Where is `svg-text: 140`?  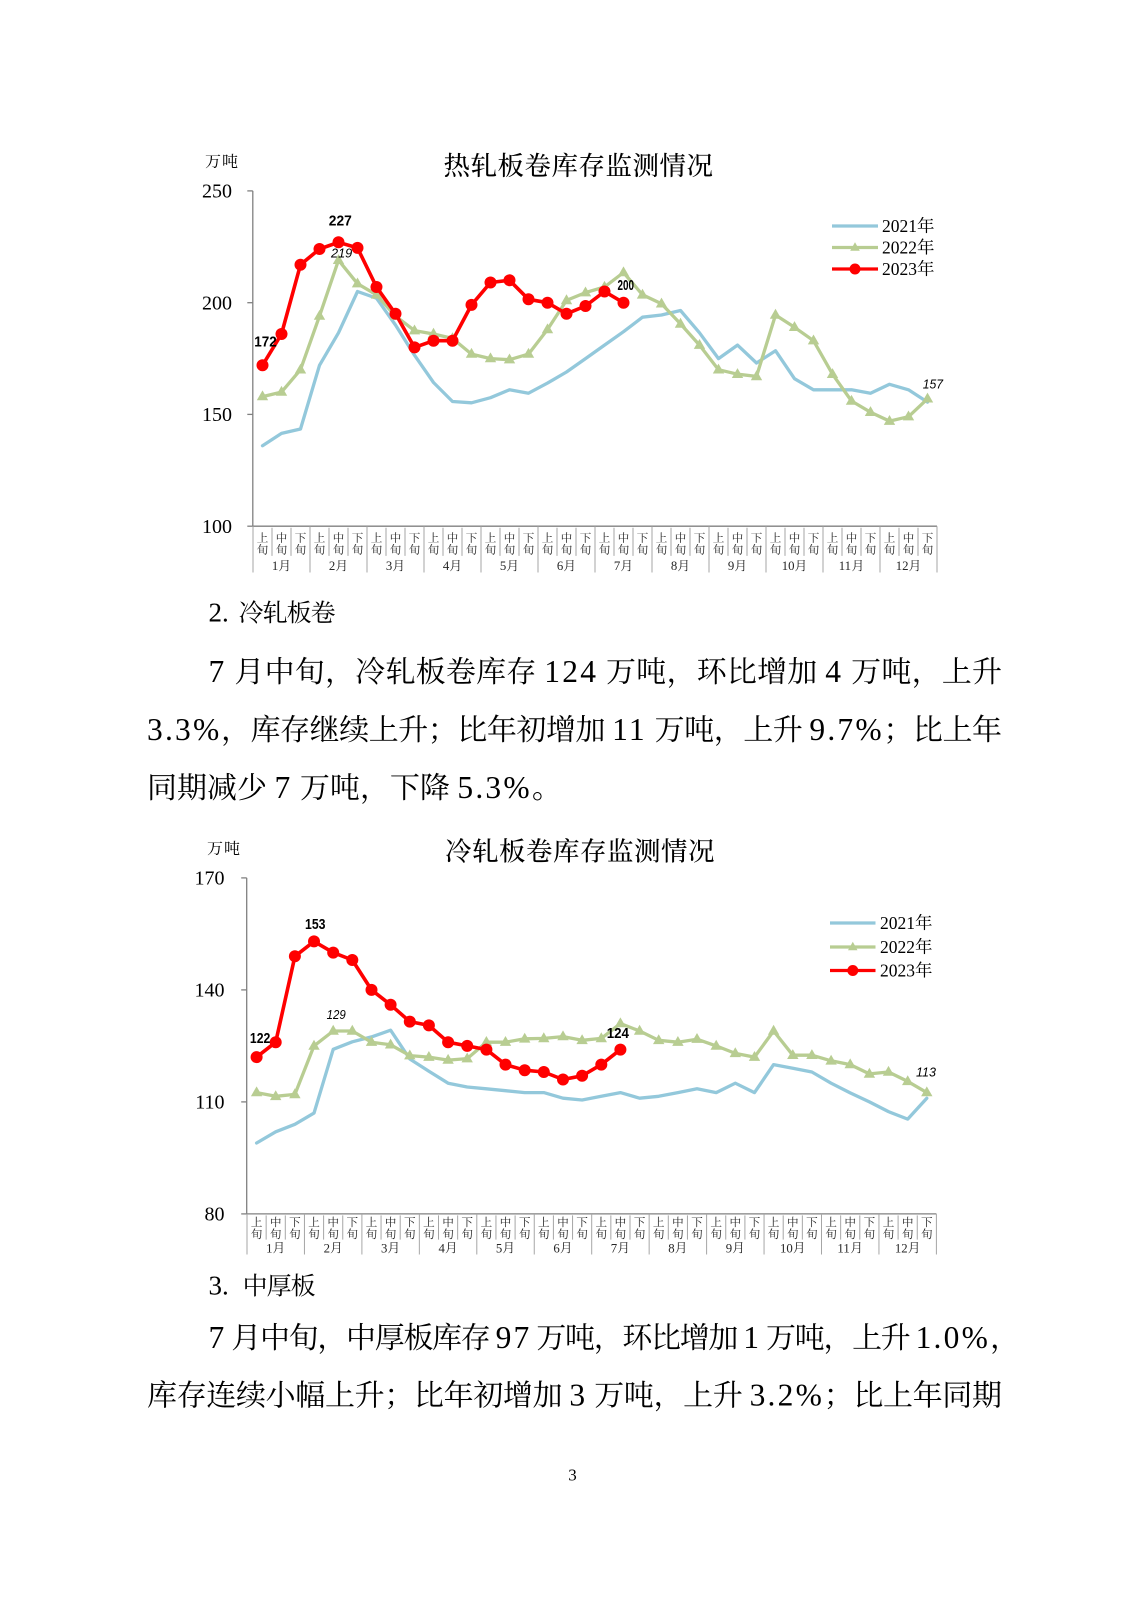 svg-text: 140 is located at coordinates (210, 991).